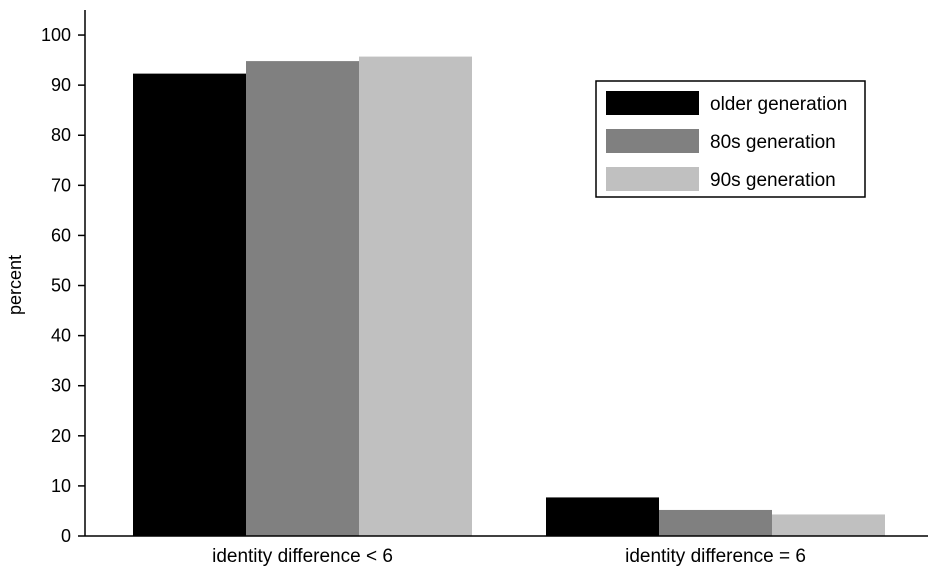  I want to click on x-category-label: identity difference < 6, so click(302, 556).